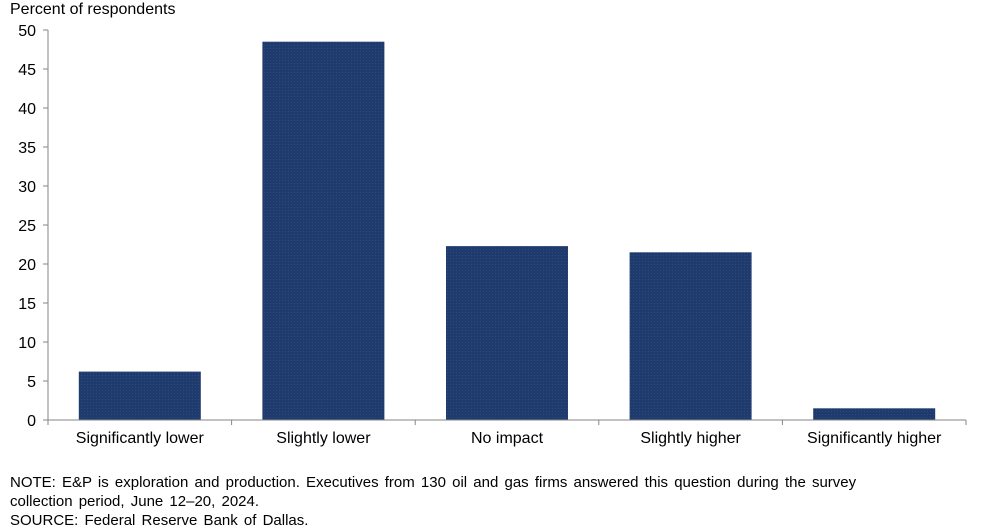  Describe the element at coordinates (27, 265) in the screenshot. I see `y-tick-label: 20` at that location.